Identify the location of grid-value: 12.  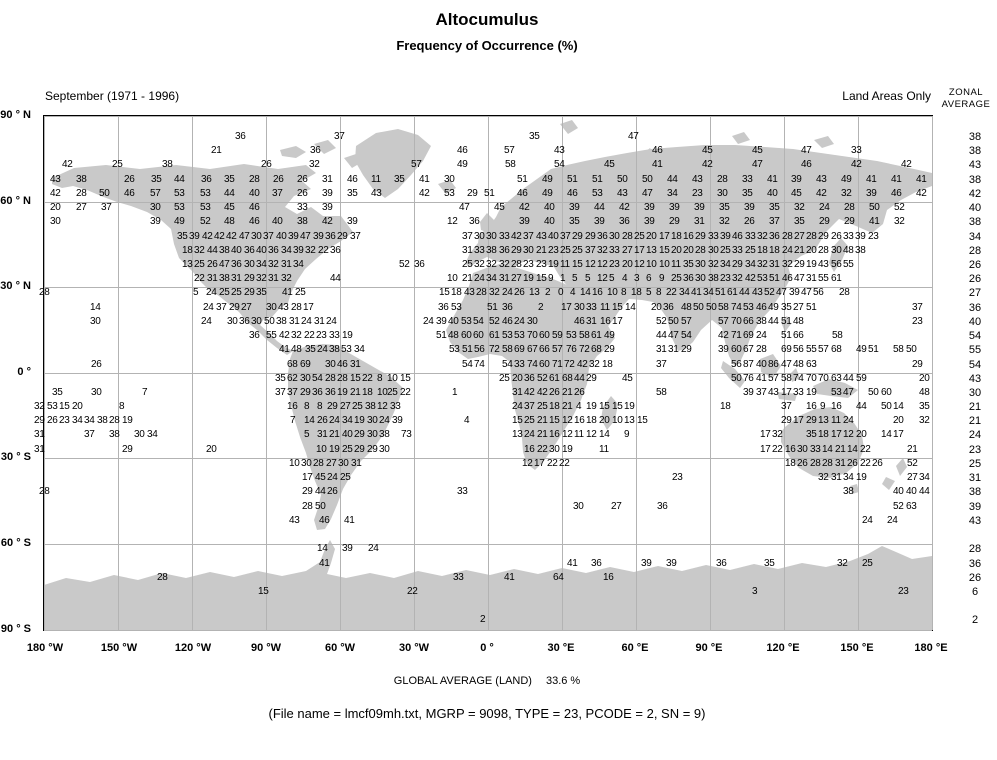
(590, 264).